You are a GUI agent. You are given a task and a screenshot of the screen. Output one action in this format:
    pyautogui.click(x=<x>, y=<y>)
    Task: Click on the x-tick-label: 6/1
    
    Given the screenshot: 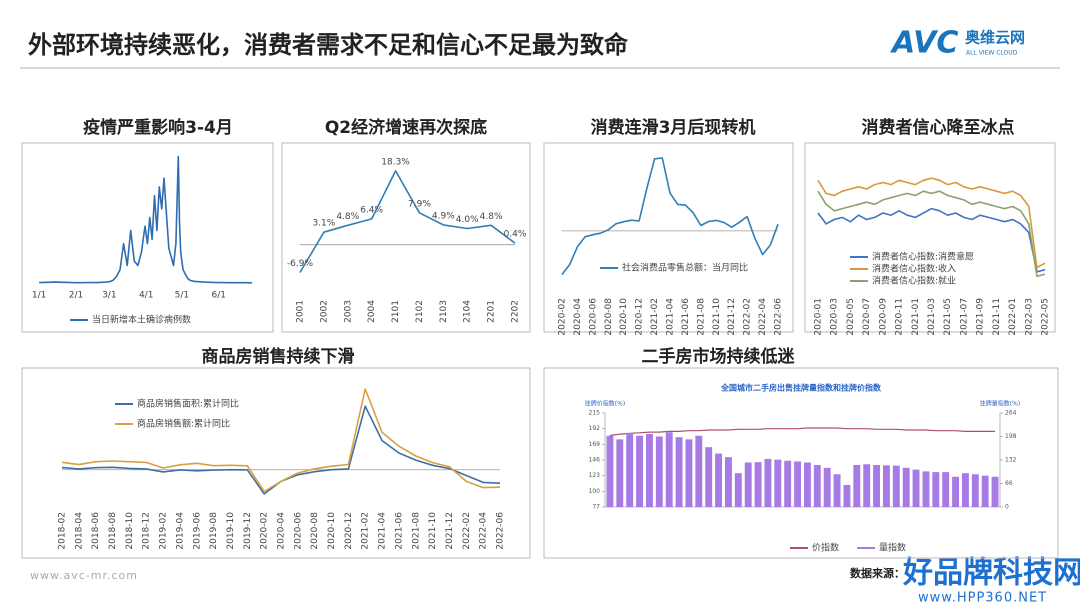 What is the action you would take?
    pyautogui.click(x=219, y=296)
    